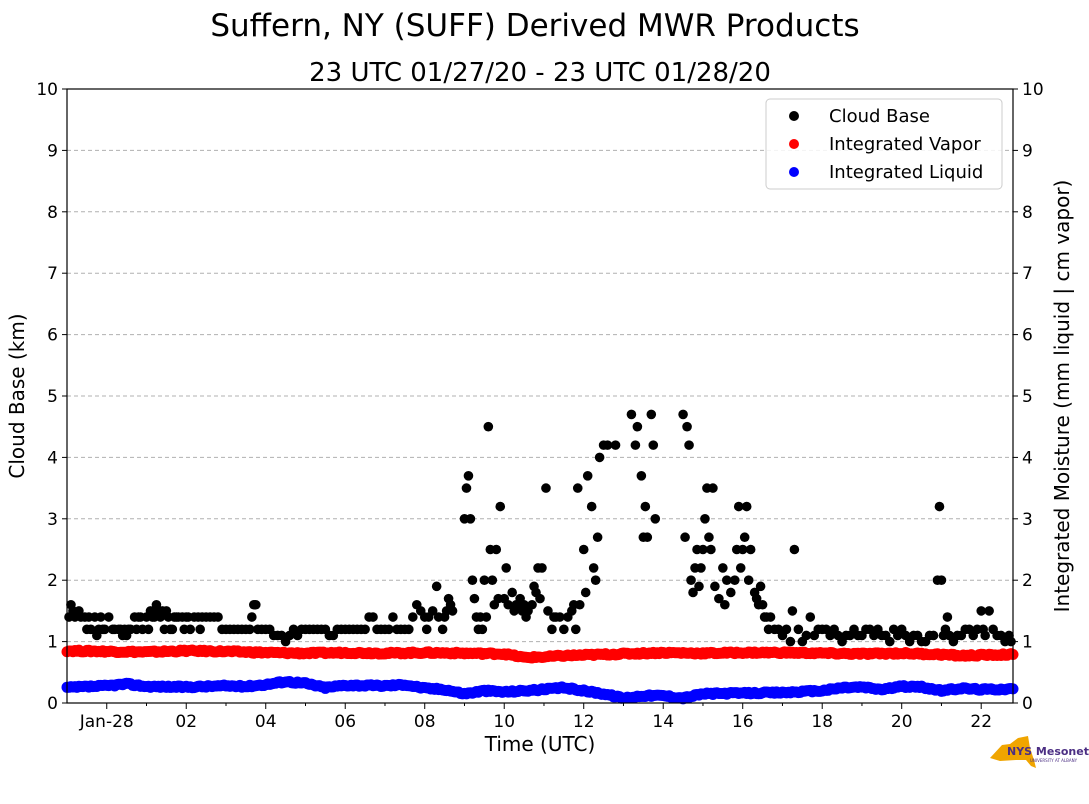  Describe the element at coordinates (794, 144) in the screenshot. I see `legend-marker-integrated-vapor` at that location.